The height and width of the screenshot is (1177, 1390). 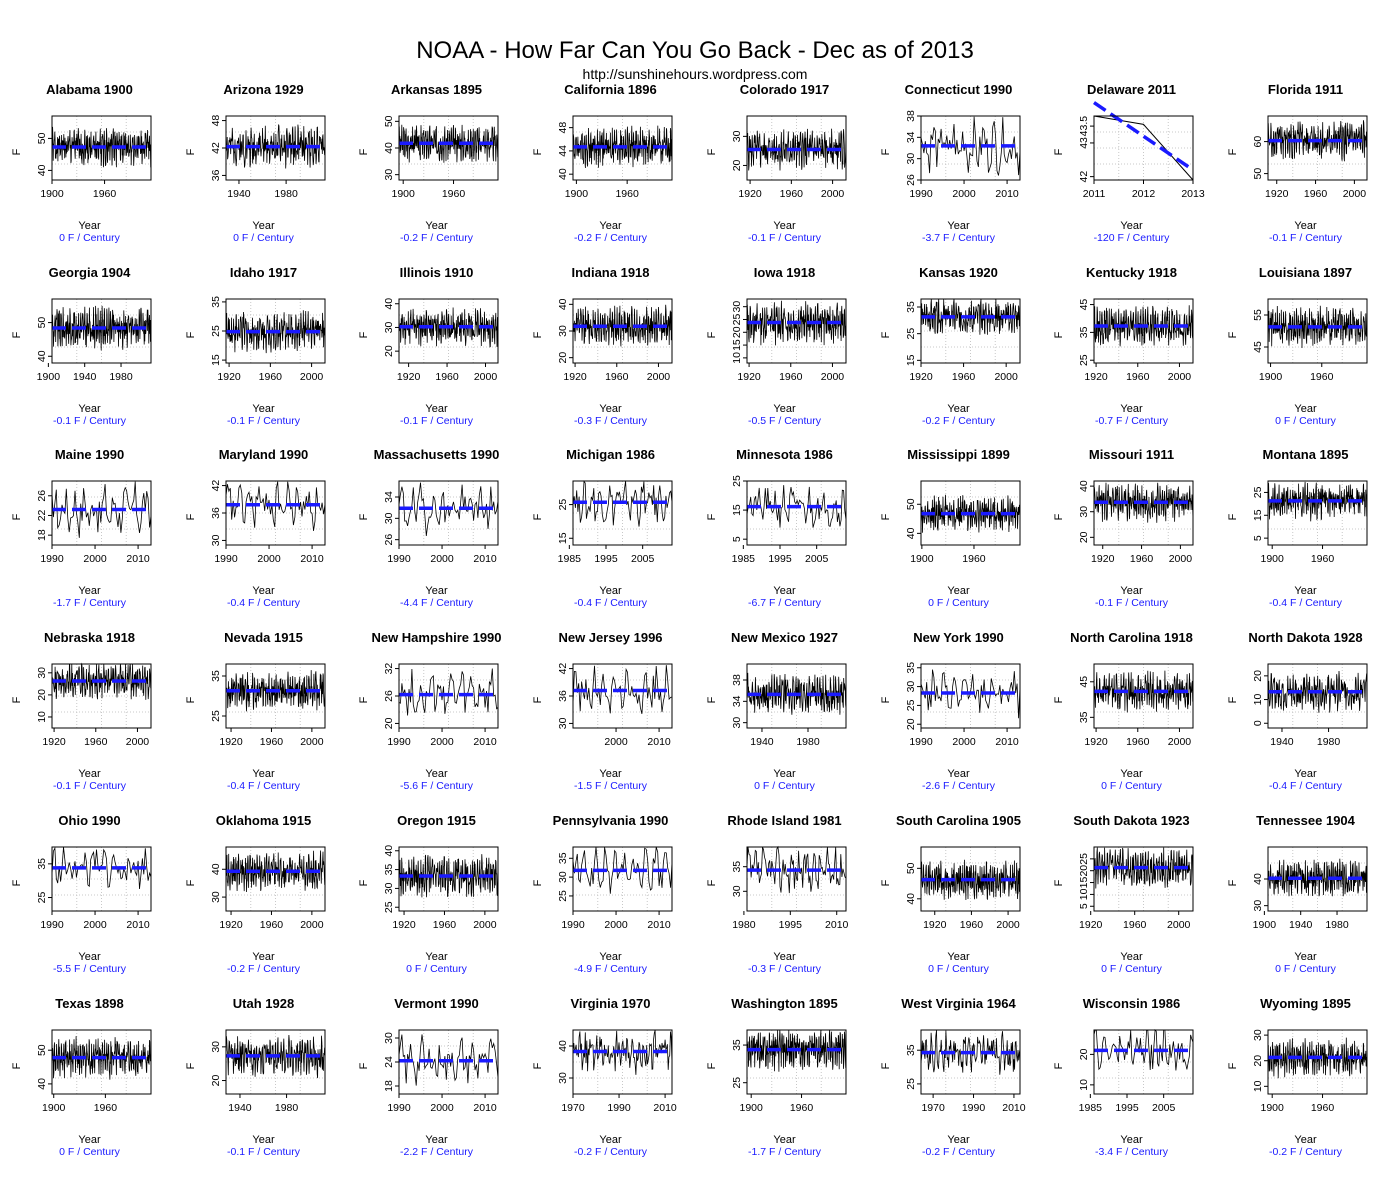 What do you see at coordinates (1007, 742) in the screenshot?
I see `x-tick-label: 2010` at bounding box center [1007, 742].